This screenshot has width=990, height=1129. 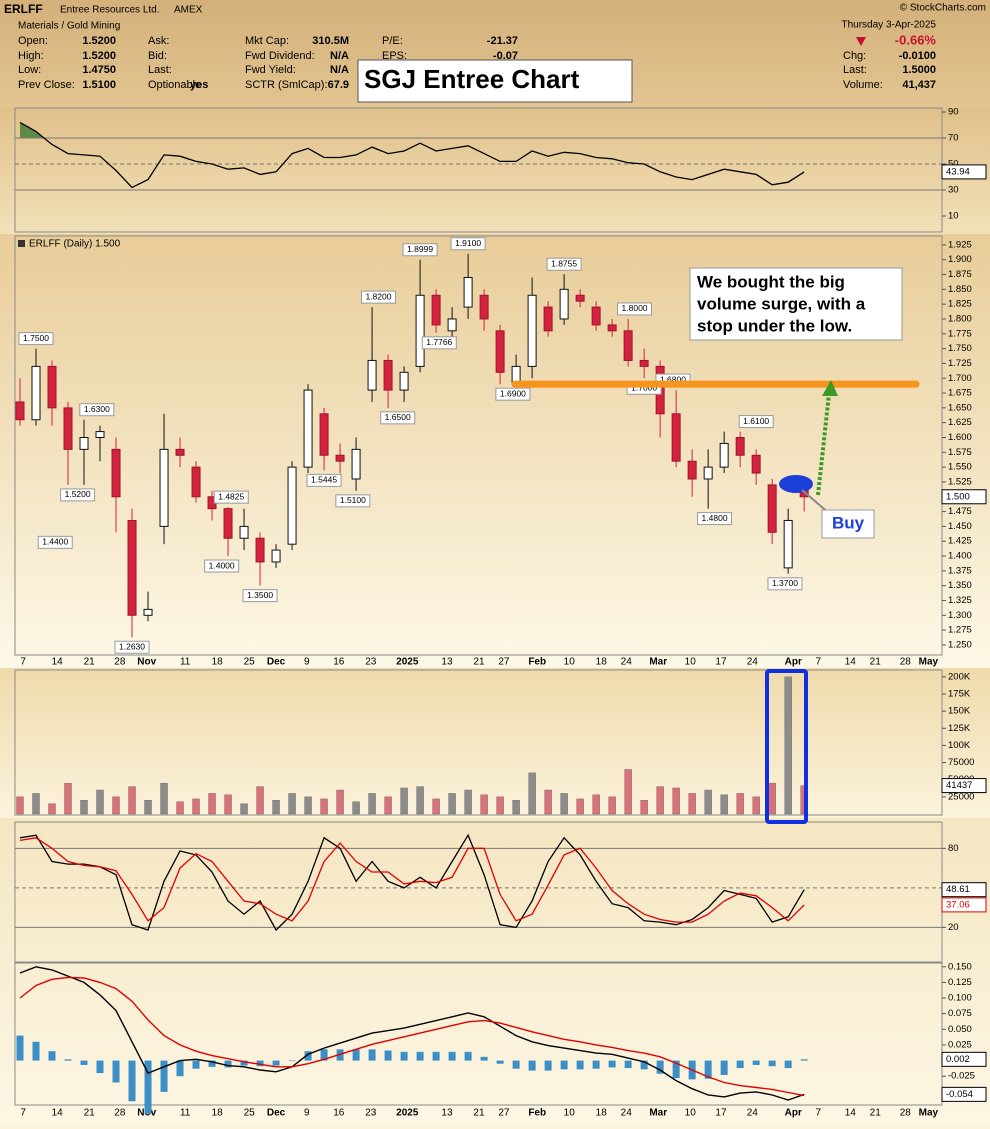 What do you see at coordinates (960, 615) in the screenshot?
I see `y-tick-label: 1.300` at bounding box center [960, 615].